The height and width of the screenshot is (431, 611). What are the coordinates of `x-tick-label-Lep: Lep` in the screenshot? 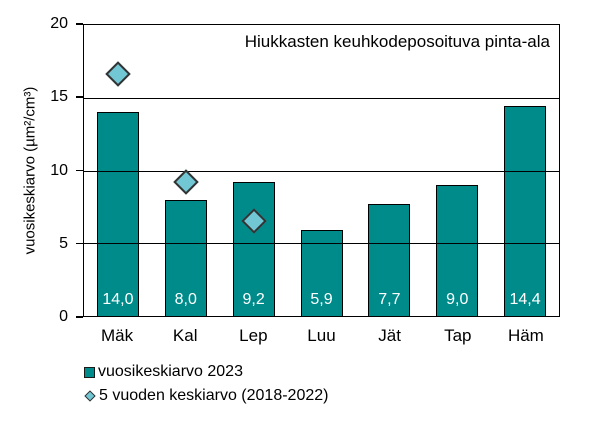 It's located at (253, 335).